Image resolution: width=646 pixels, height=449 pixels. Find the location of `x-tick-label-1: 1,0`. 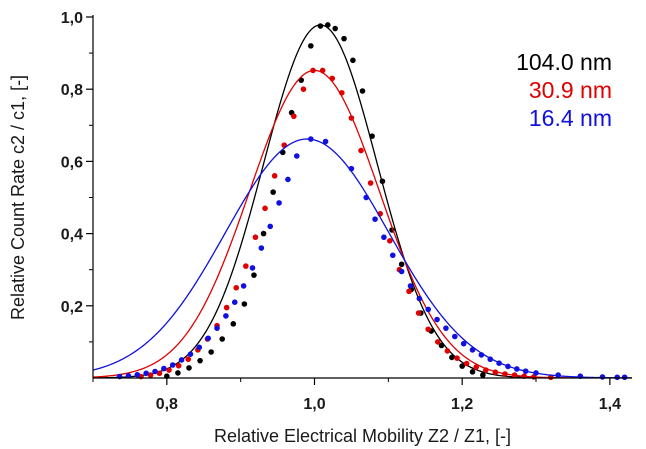

x-tick-label-1: 1,0 is located at coordinates (314, 404).